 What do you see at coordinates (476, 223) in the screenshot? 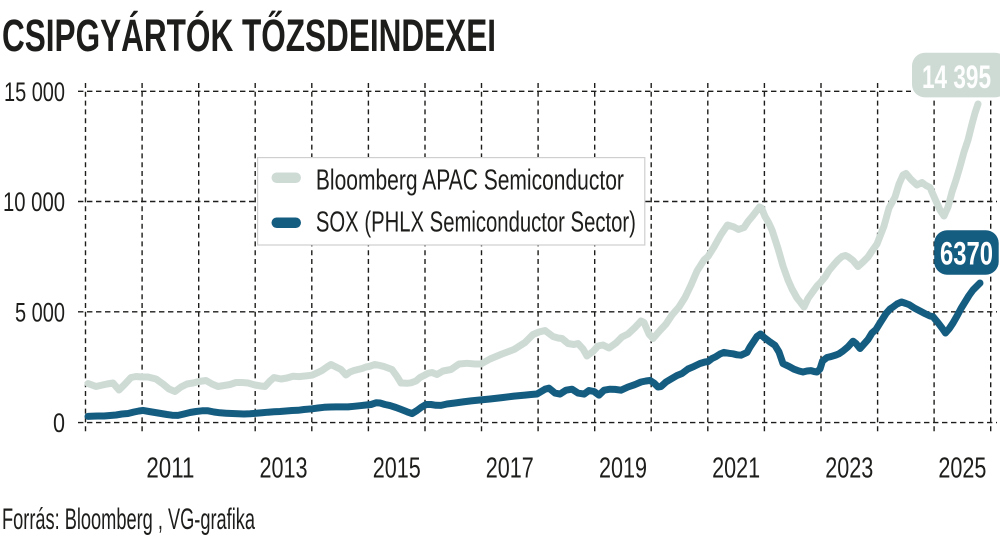
I see `svg-text:SOX (PHLX Semiconductor Sector: SOX (PHLX Semiconductor Sector)` at bounding box center [476, 223].